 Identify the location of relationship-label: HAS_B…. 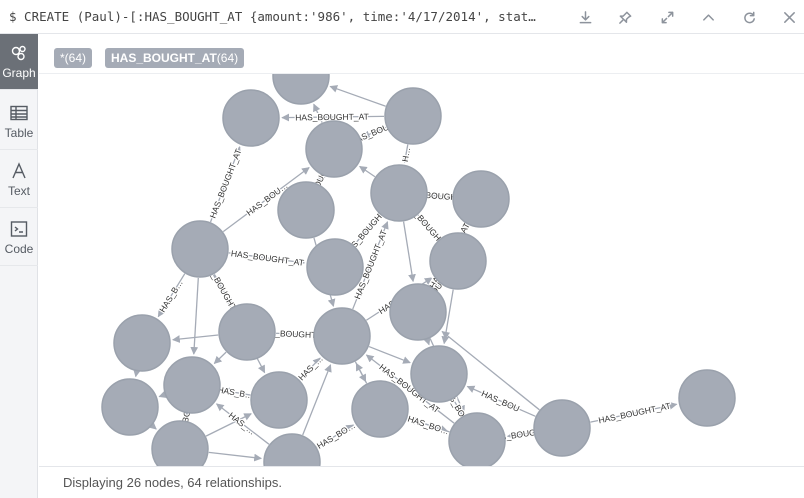
(171, 296).